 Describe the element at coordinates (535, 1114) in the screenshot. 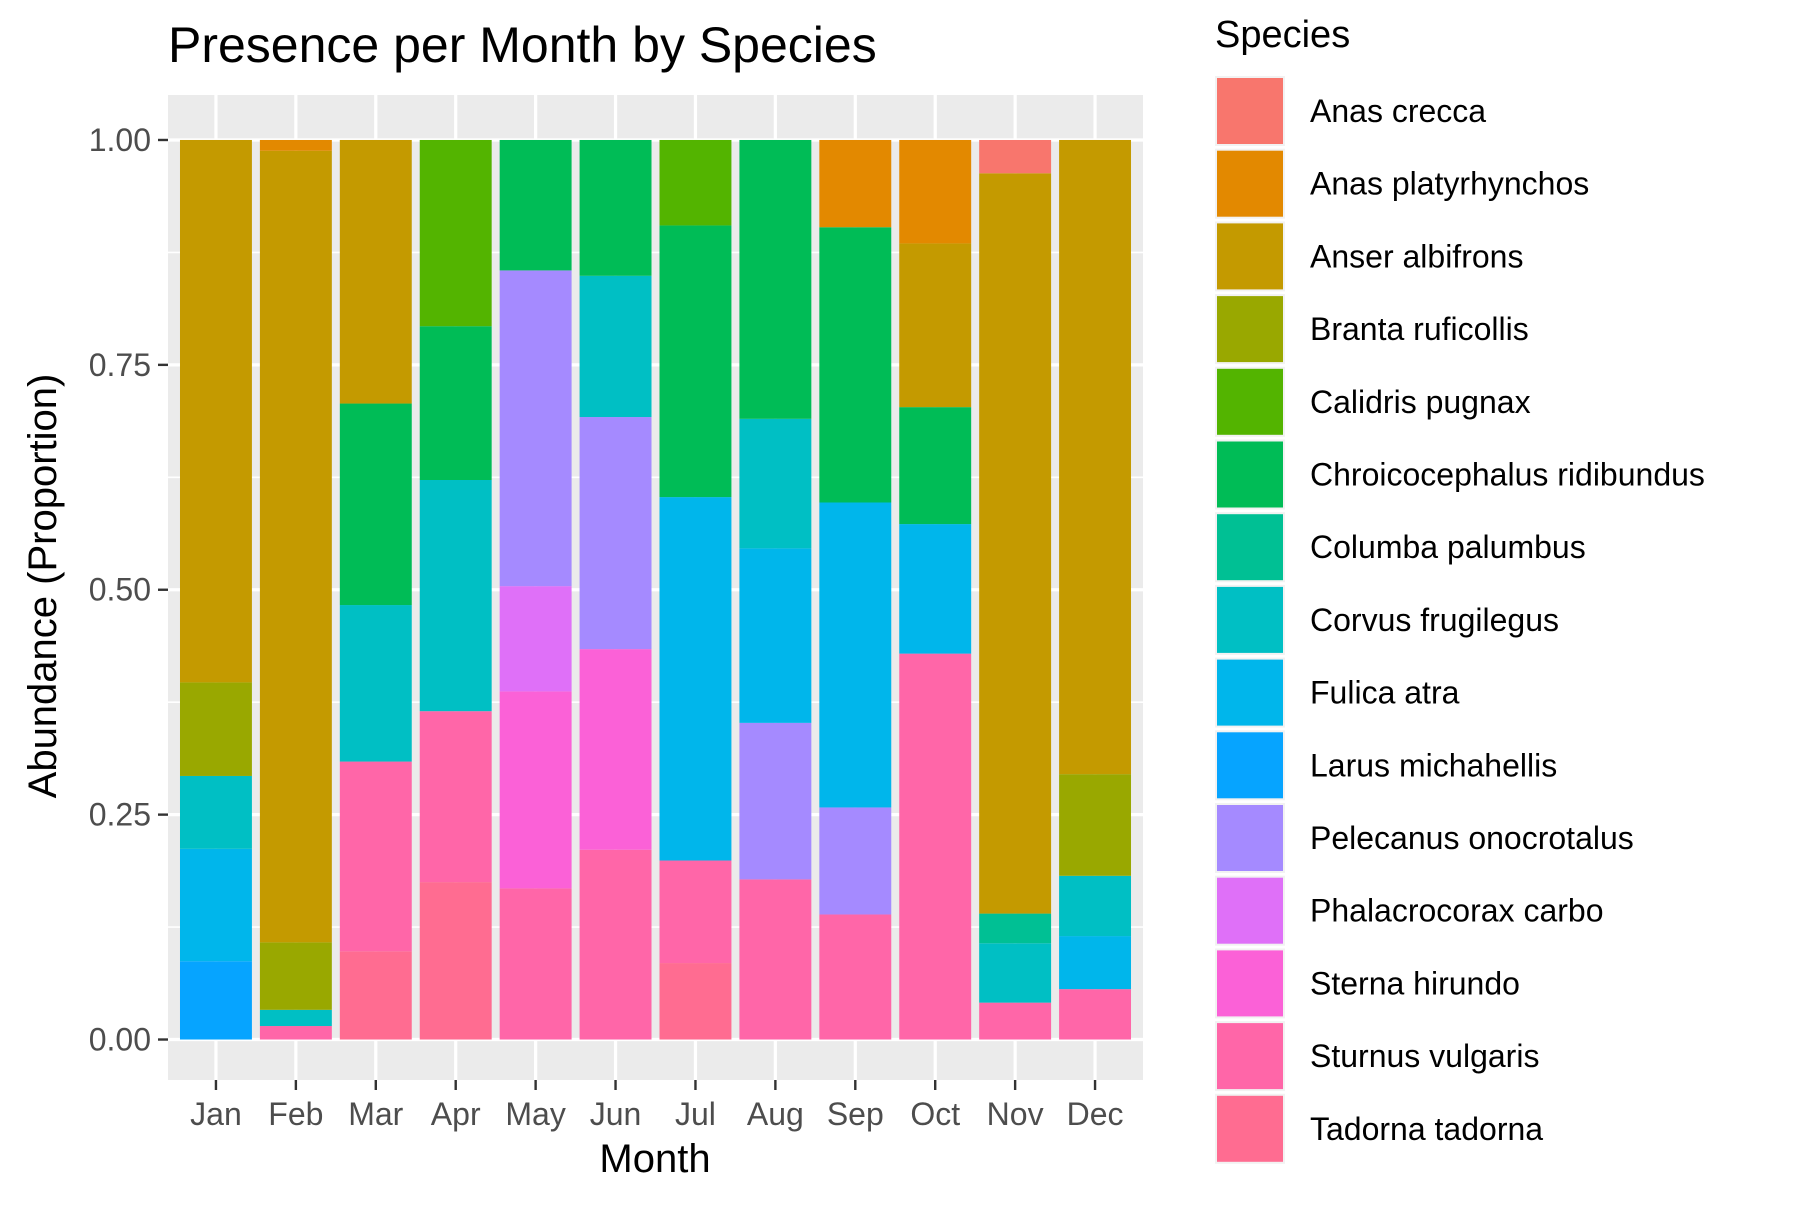

I see `x-tick-label: May` at that location.